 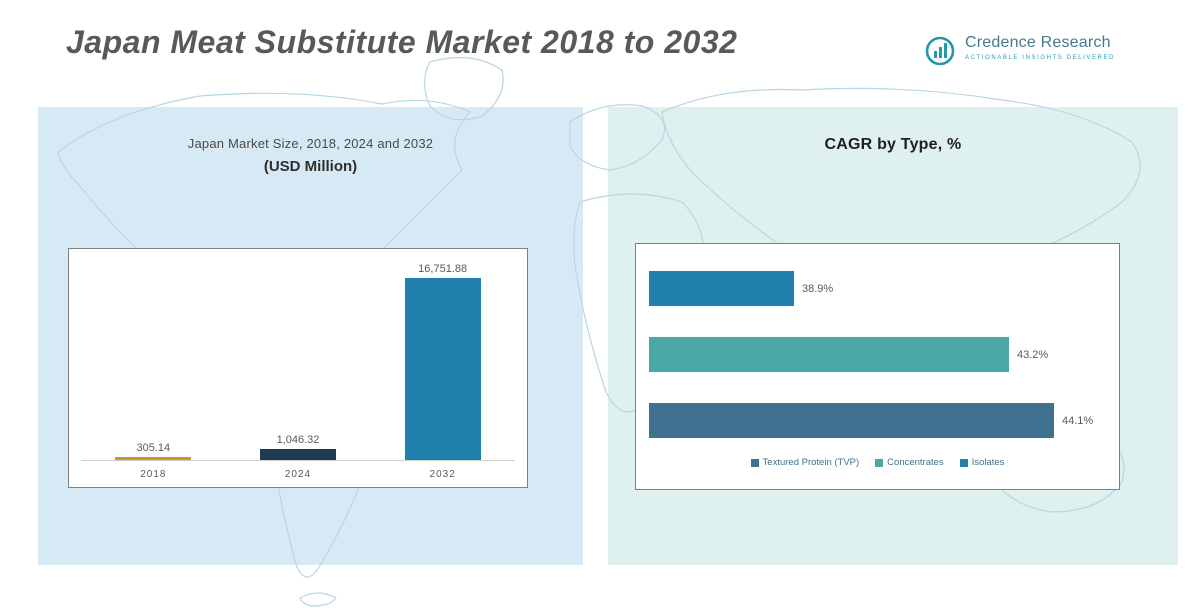 I want to click on logo-name: Credence Research, so click(x=1038, y=42).